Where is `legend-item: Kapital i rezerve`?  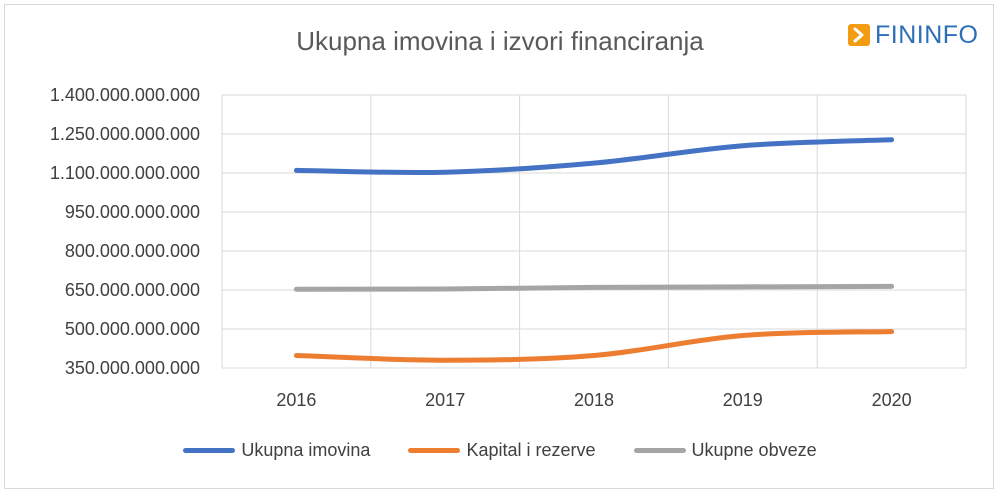 legend-item: Kapital i rezerve is located at coordinates (502, 450).